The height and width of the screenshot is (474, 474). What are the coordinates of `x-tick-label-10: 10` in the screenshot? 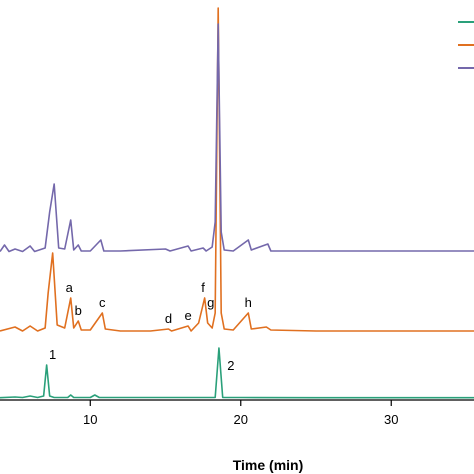 It's located at (90, 419).